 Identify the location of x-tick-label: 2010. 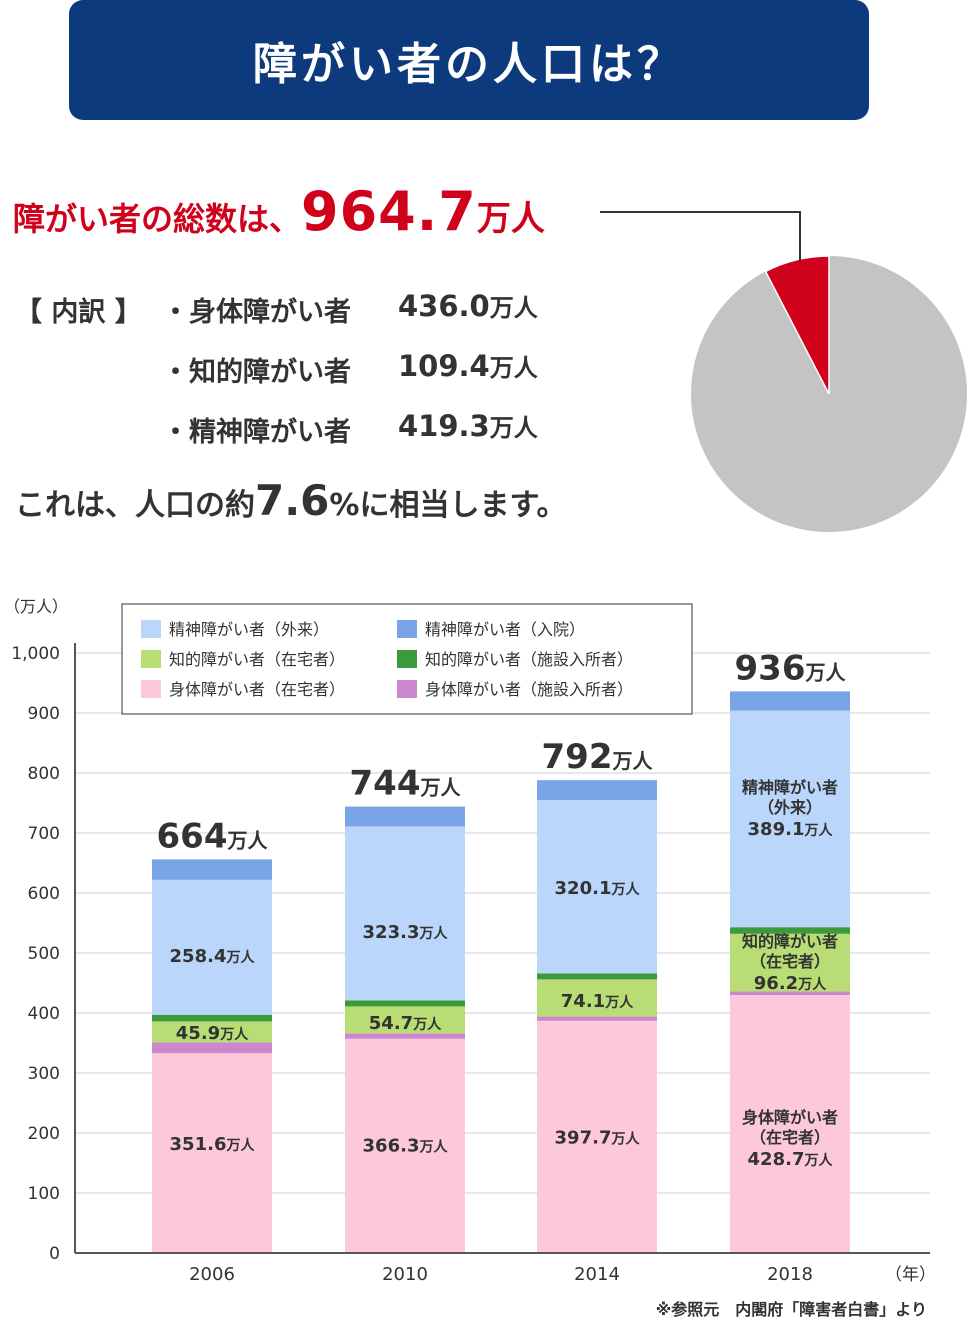
(405, 1274).